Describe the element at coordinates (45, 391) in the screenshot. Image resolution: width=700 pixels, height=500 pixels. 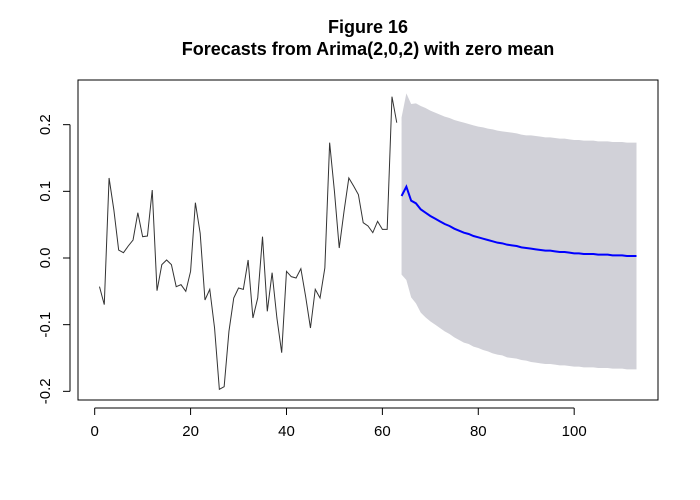
I see `y-tick-label: -0.2` at that location.